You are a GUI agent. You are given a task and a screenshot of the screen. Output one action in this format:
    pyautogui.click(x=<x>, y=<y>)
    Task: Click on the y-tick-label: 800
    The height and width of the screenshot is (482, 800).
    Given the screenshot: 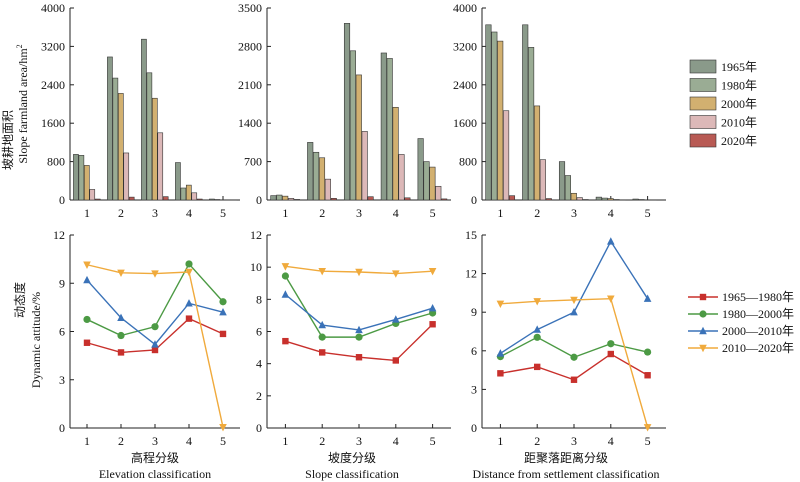 What is the action you would take?
    pyautogui.click(x=56, y=162)
    